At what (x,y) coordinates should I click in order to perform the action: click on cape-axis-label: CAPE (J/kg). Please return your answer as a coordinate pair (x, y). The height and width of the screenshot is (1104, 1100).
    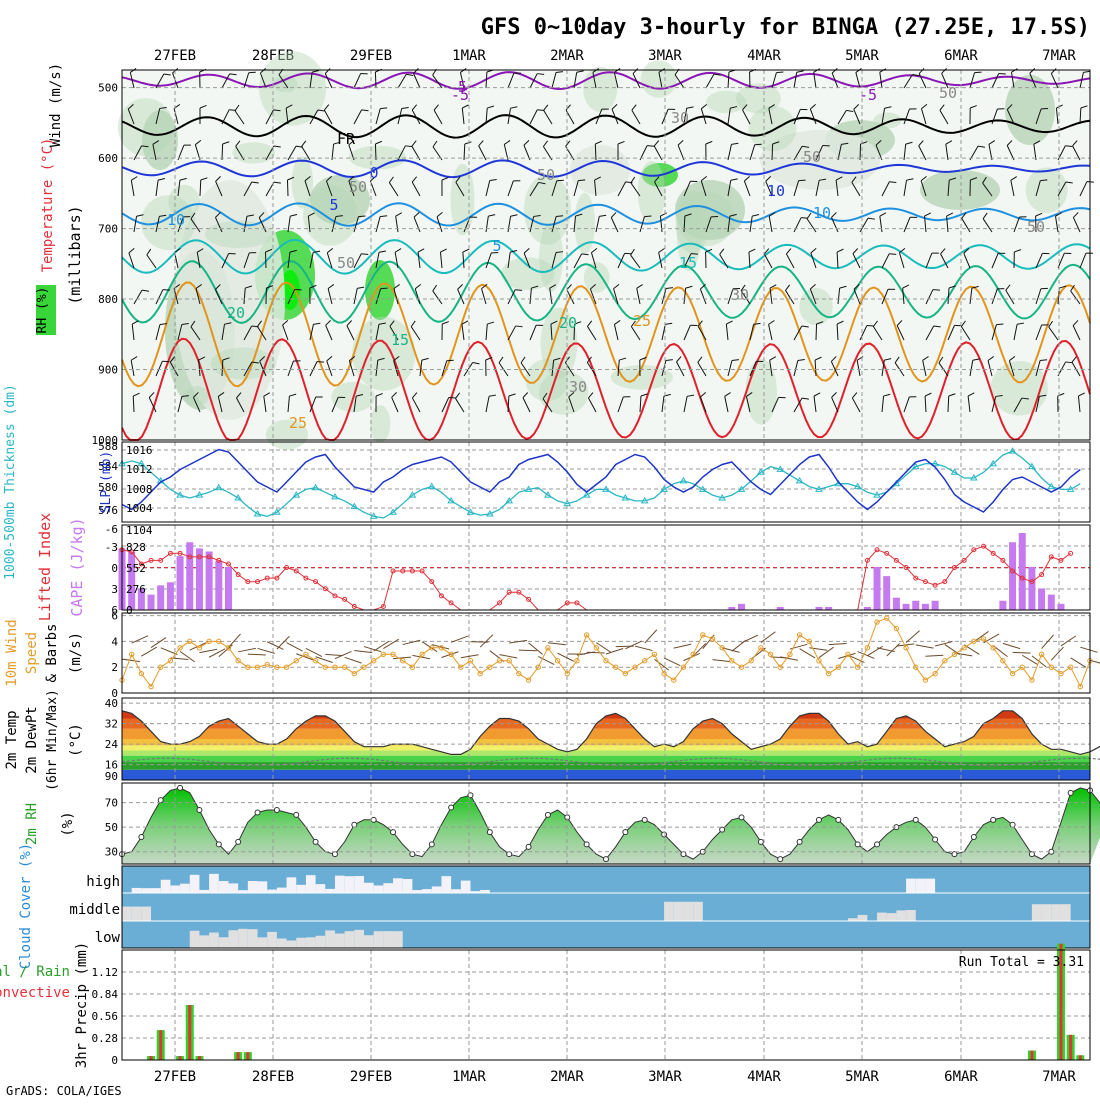
    Looking at the image, I should click on (77, 566).